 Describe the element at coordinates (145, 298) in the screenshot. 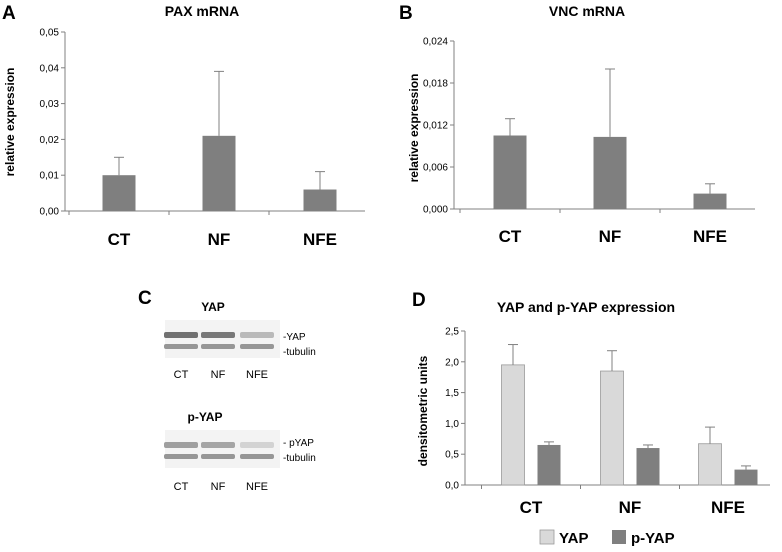

I see `panel-letter-c: C` at that location.